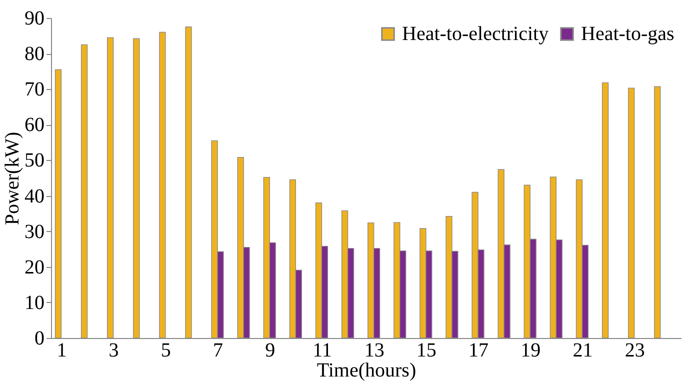 Image resolution: width=699 pixels, height=392 pixels. I want to click on y-tick-label: 90, so click(34, 19).